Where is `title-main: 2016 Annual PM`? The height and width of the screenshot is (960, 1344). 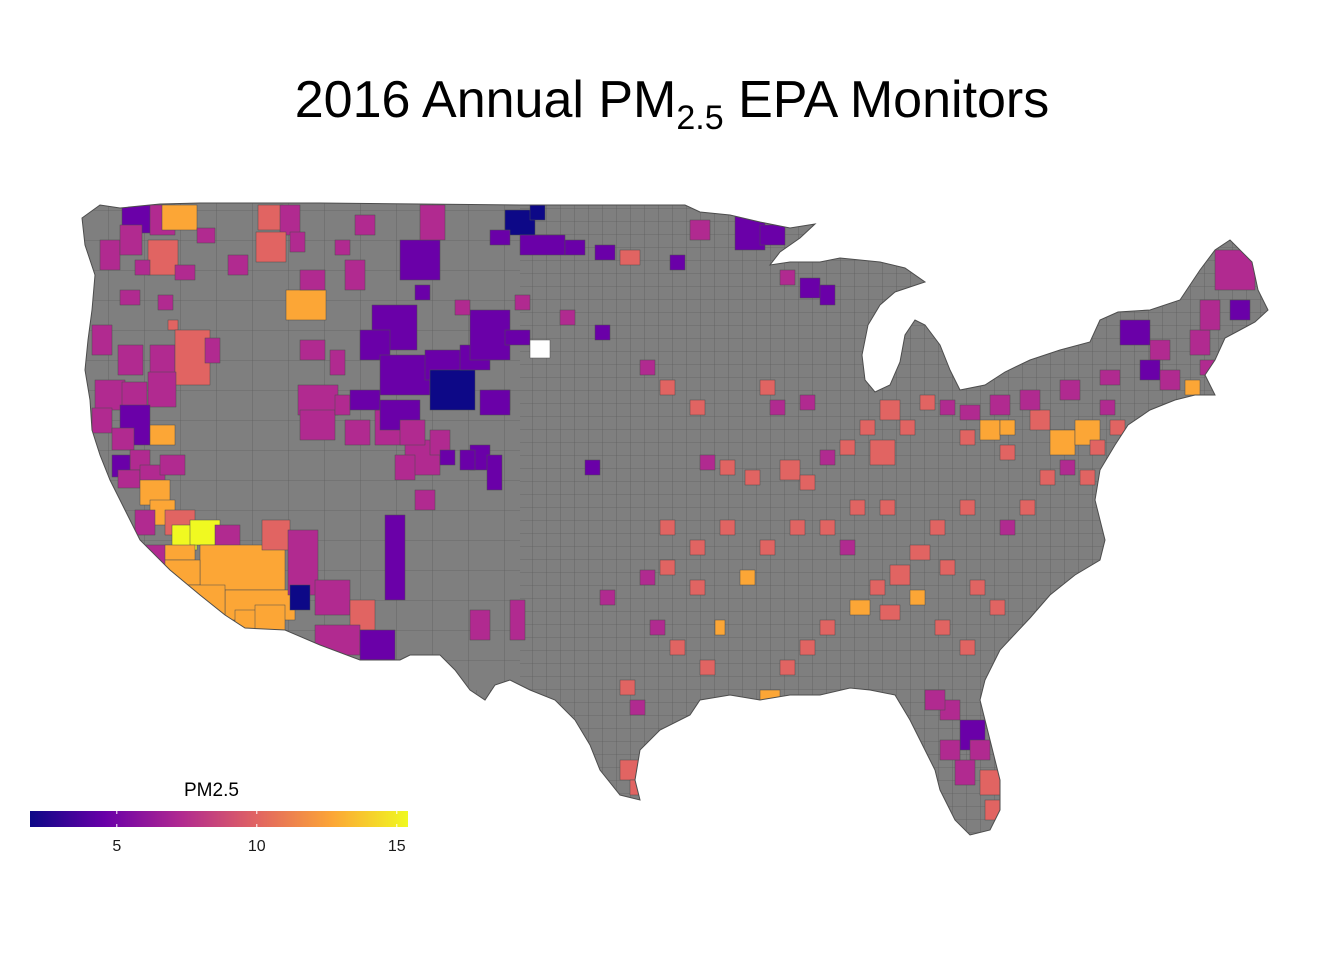
title-main: 2016 Annual PM is located at coordinates (485, 100).